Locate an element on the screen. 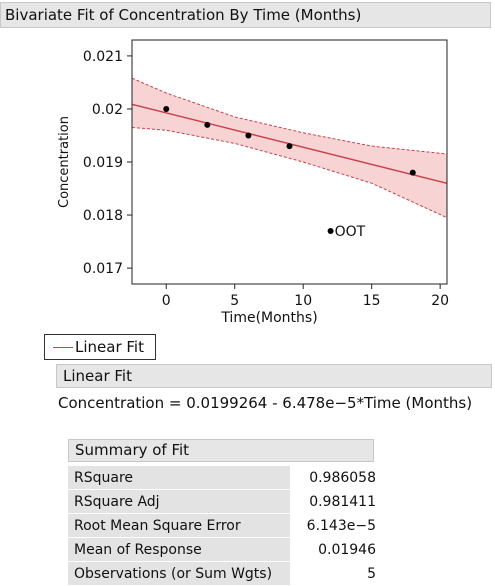 The width and height of the screenshot is (495, 586). x-tick-label: 0 is located at coordinates (166, 301).